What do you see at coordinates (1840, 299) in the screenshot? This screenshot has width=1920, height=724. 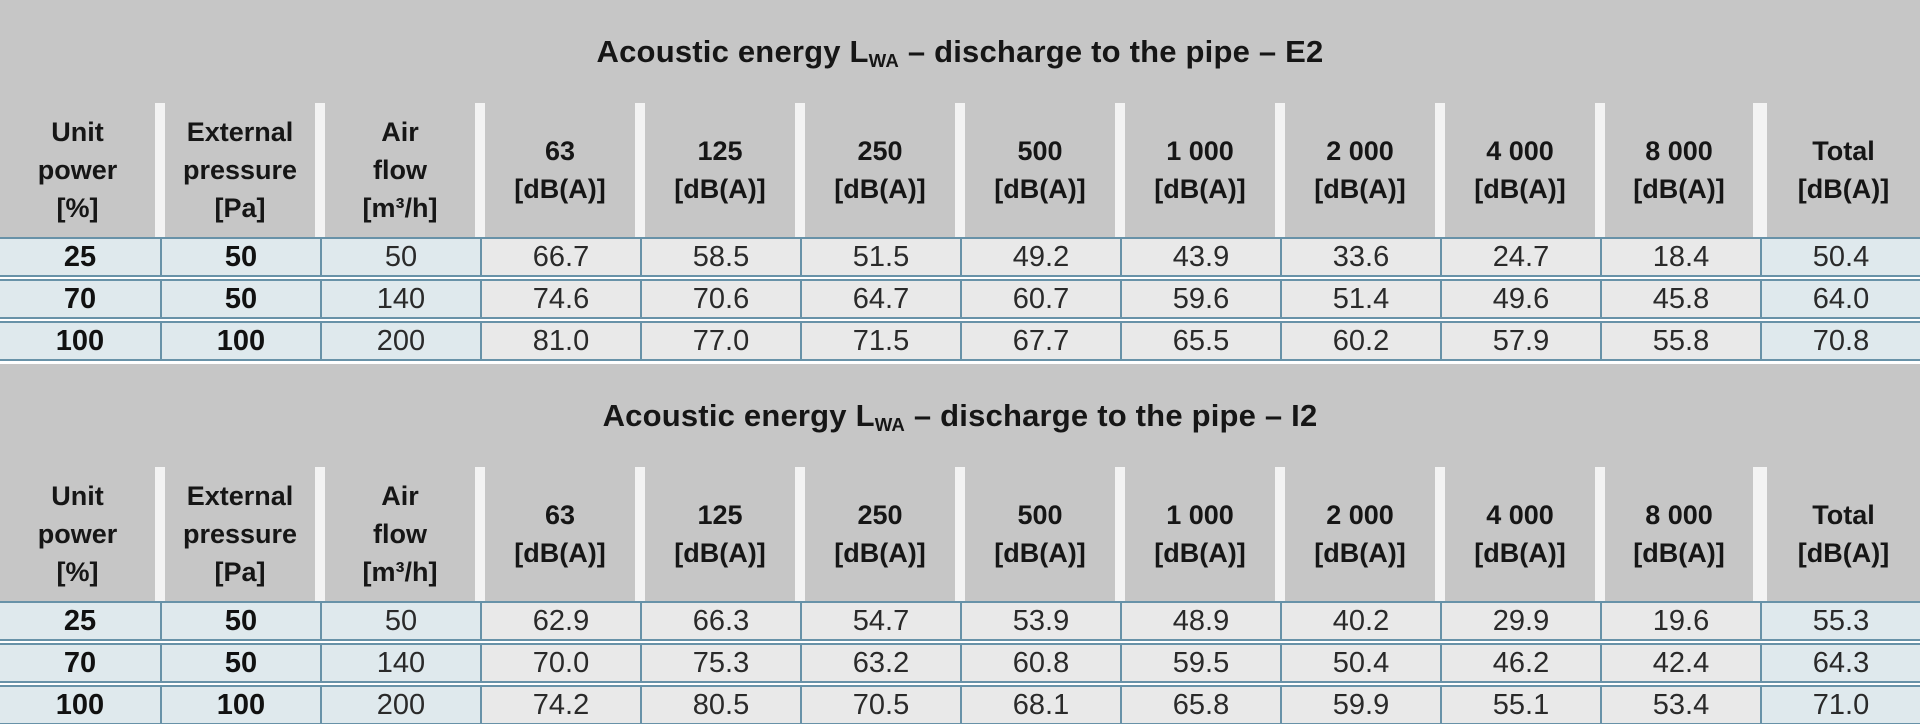 I see `cell-total: 64.0` at bounding box center [1840, 299].